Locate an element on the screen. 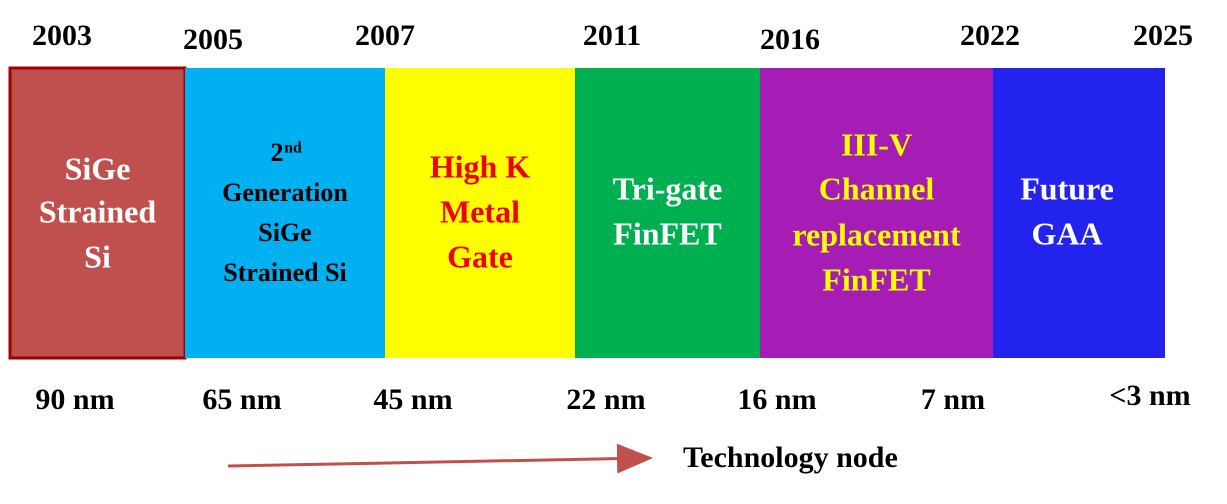  year-label: 2022 is located at coordinates (990, 35).